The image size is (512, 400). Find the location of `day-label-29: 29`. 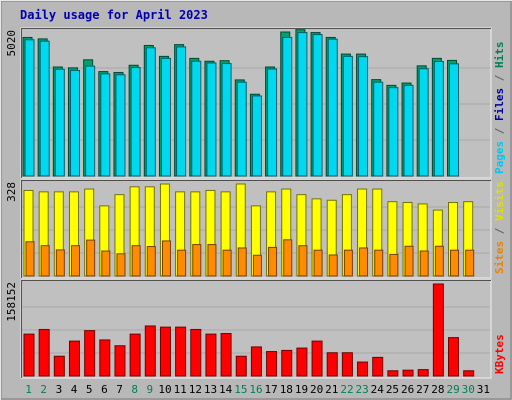

day-label-29: 29 is located at coordinates (452, 389).